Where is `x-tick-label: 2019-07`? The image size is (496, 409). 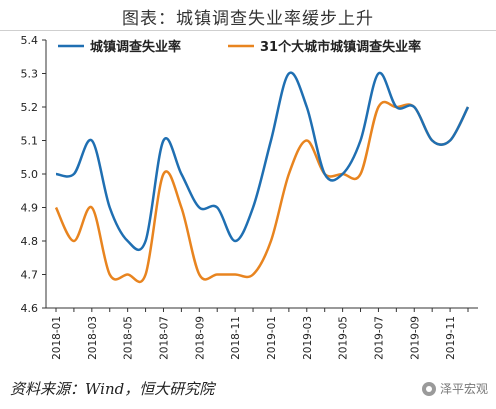 x-tick-label: 2019-07 is located at coordinates (379, 338).